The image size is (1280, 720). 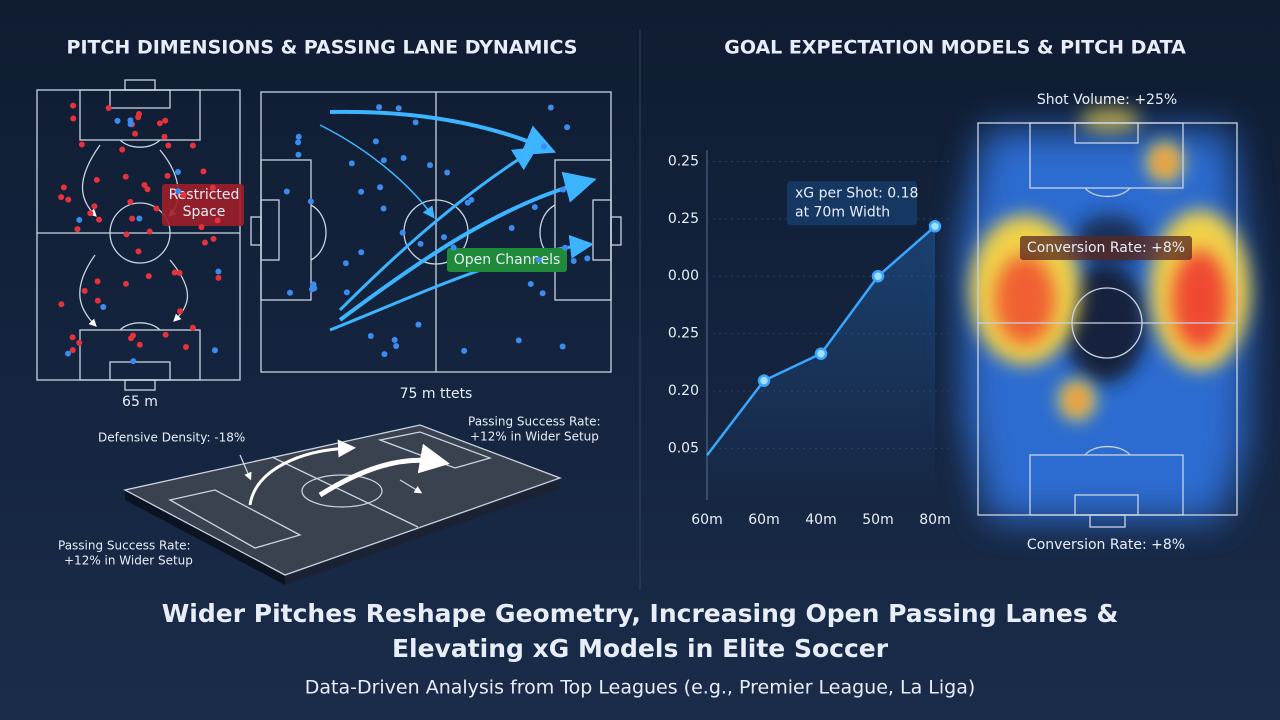 What do you see at coordinates (820, 520) in the screenshot?
I see `x-tick-label: 40m` at bounding box center [820, 520].